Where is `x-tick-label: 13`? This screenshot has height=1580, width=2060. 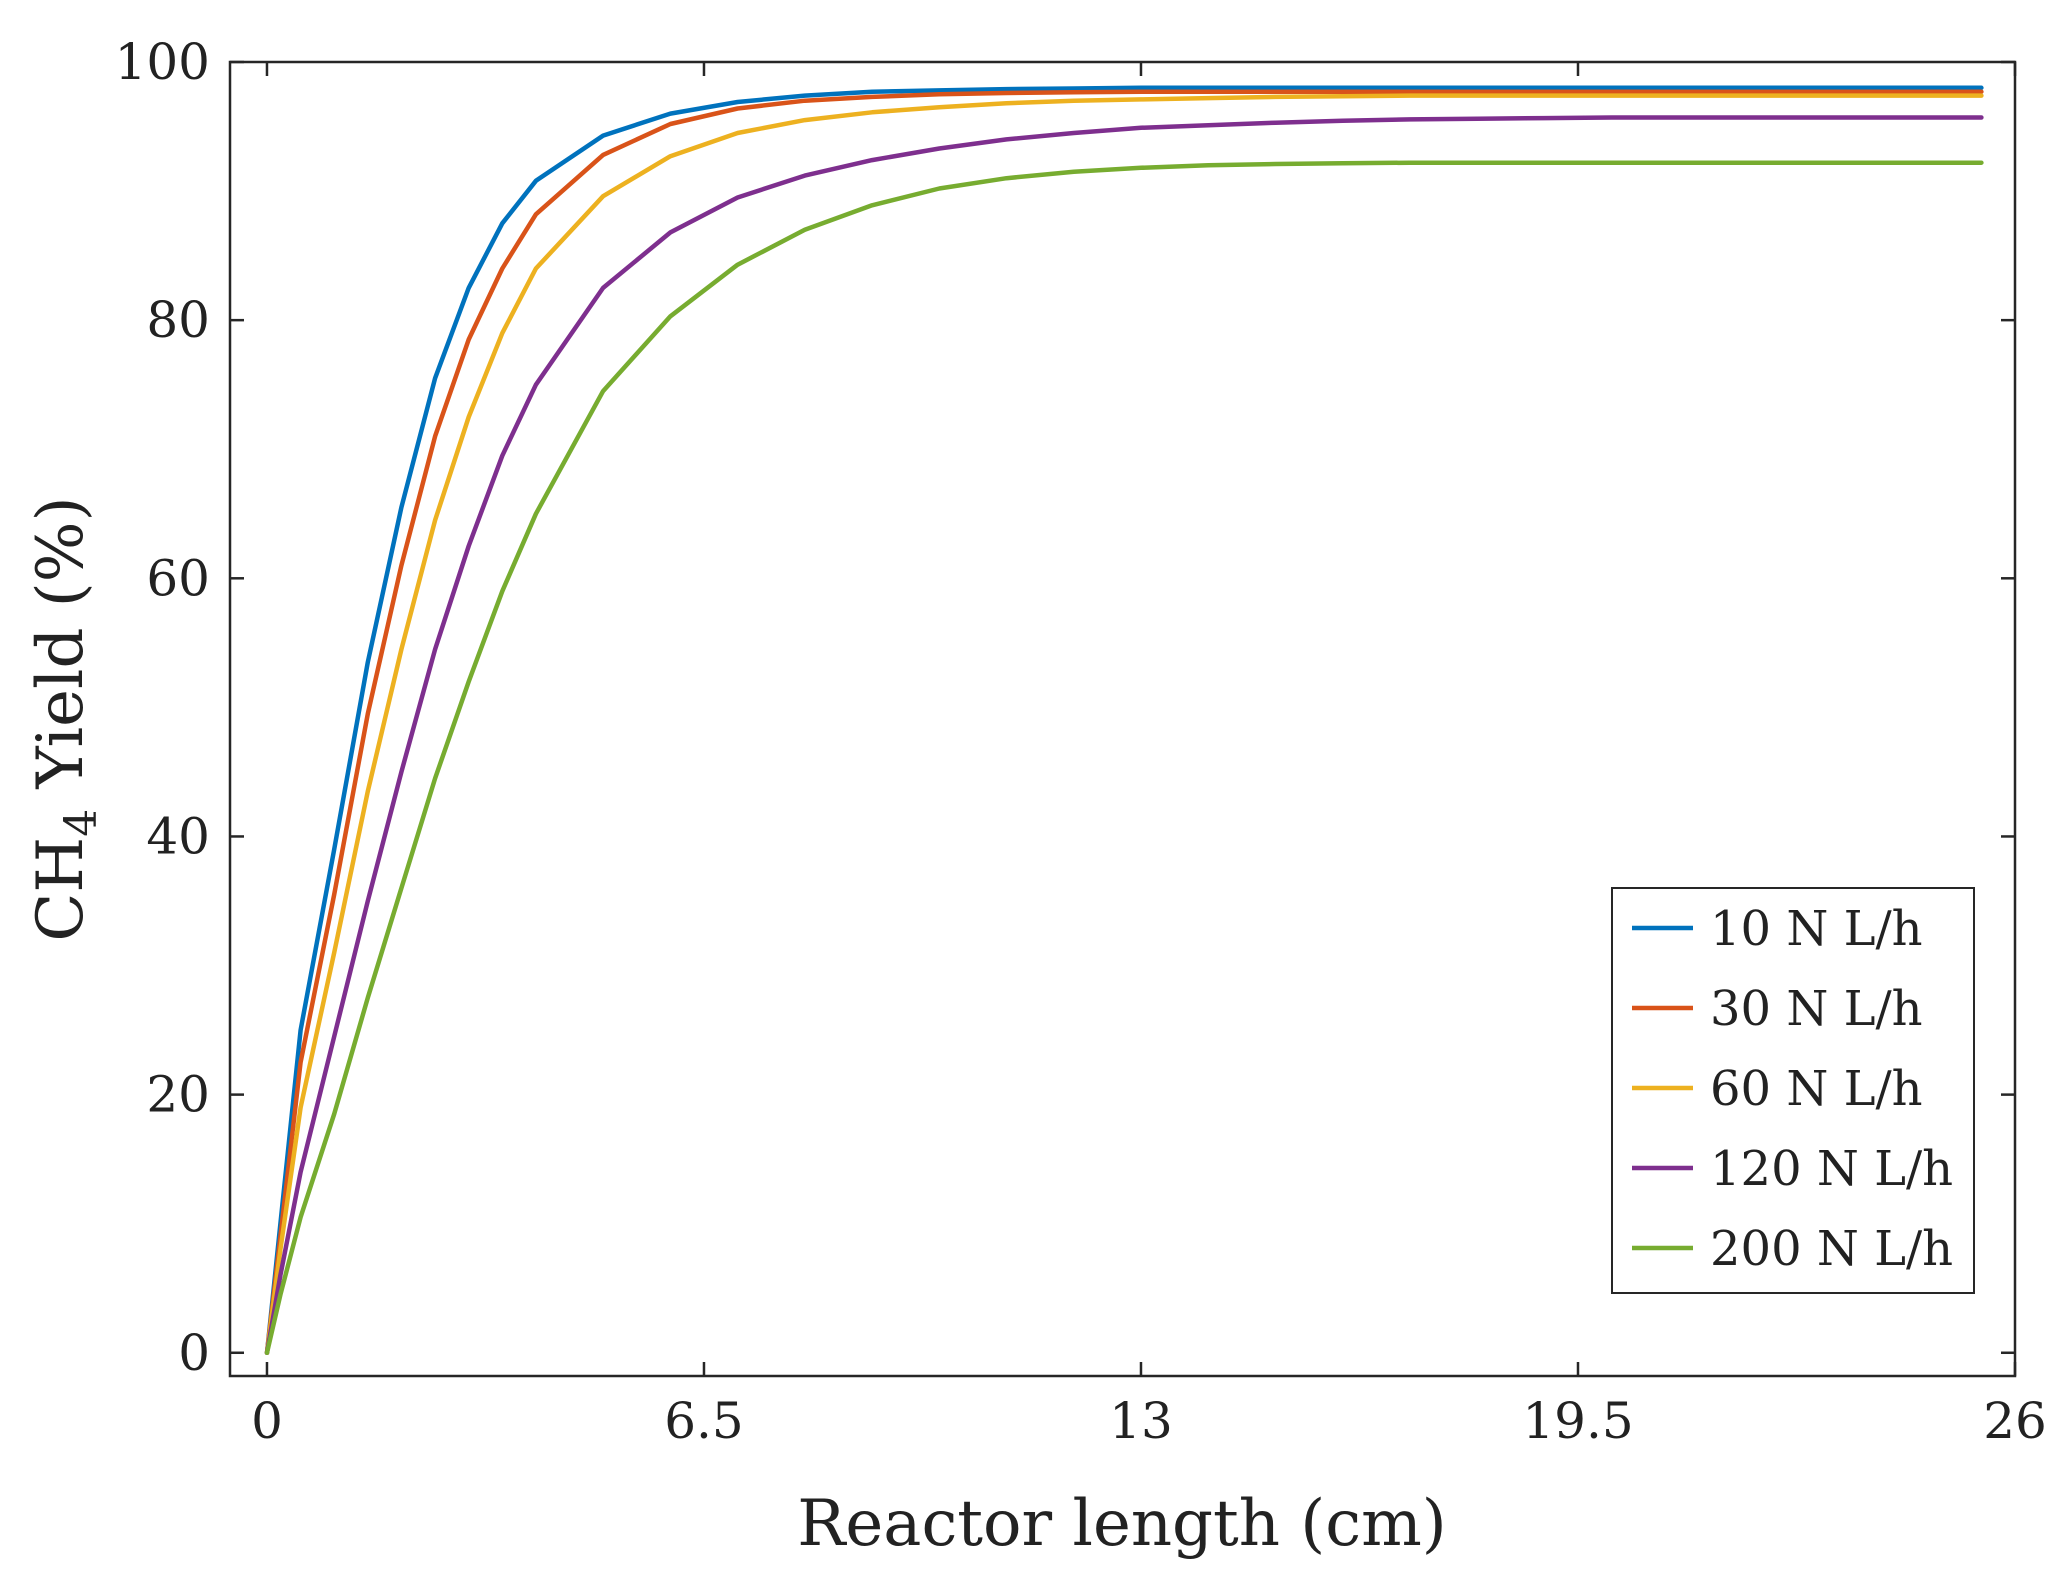
x-tick-label: 13 is located at coordinates (1141, 1421).